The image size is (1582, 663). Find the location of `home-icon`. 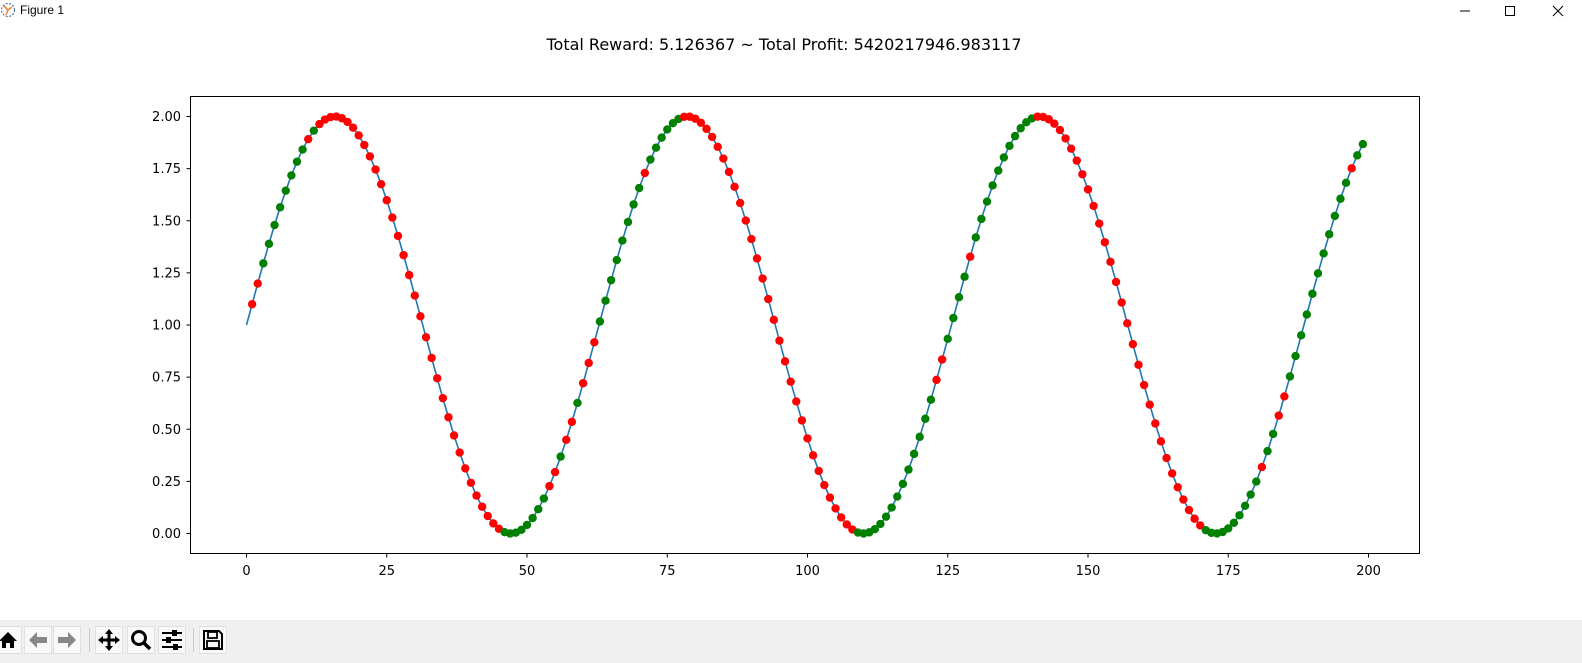

home-icon is located at coordinates (8, 640).